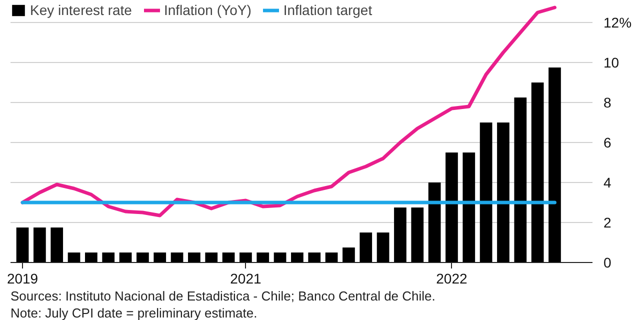  Describe the element at coordinates (608, 182) in the screenshot. I see `y-tick-label: 4` at that location.